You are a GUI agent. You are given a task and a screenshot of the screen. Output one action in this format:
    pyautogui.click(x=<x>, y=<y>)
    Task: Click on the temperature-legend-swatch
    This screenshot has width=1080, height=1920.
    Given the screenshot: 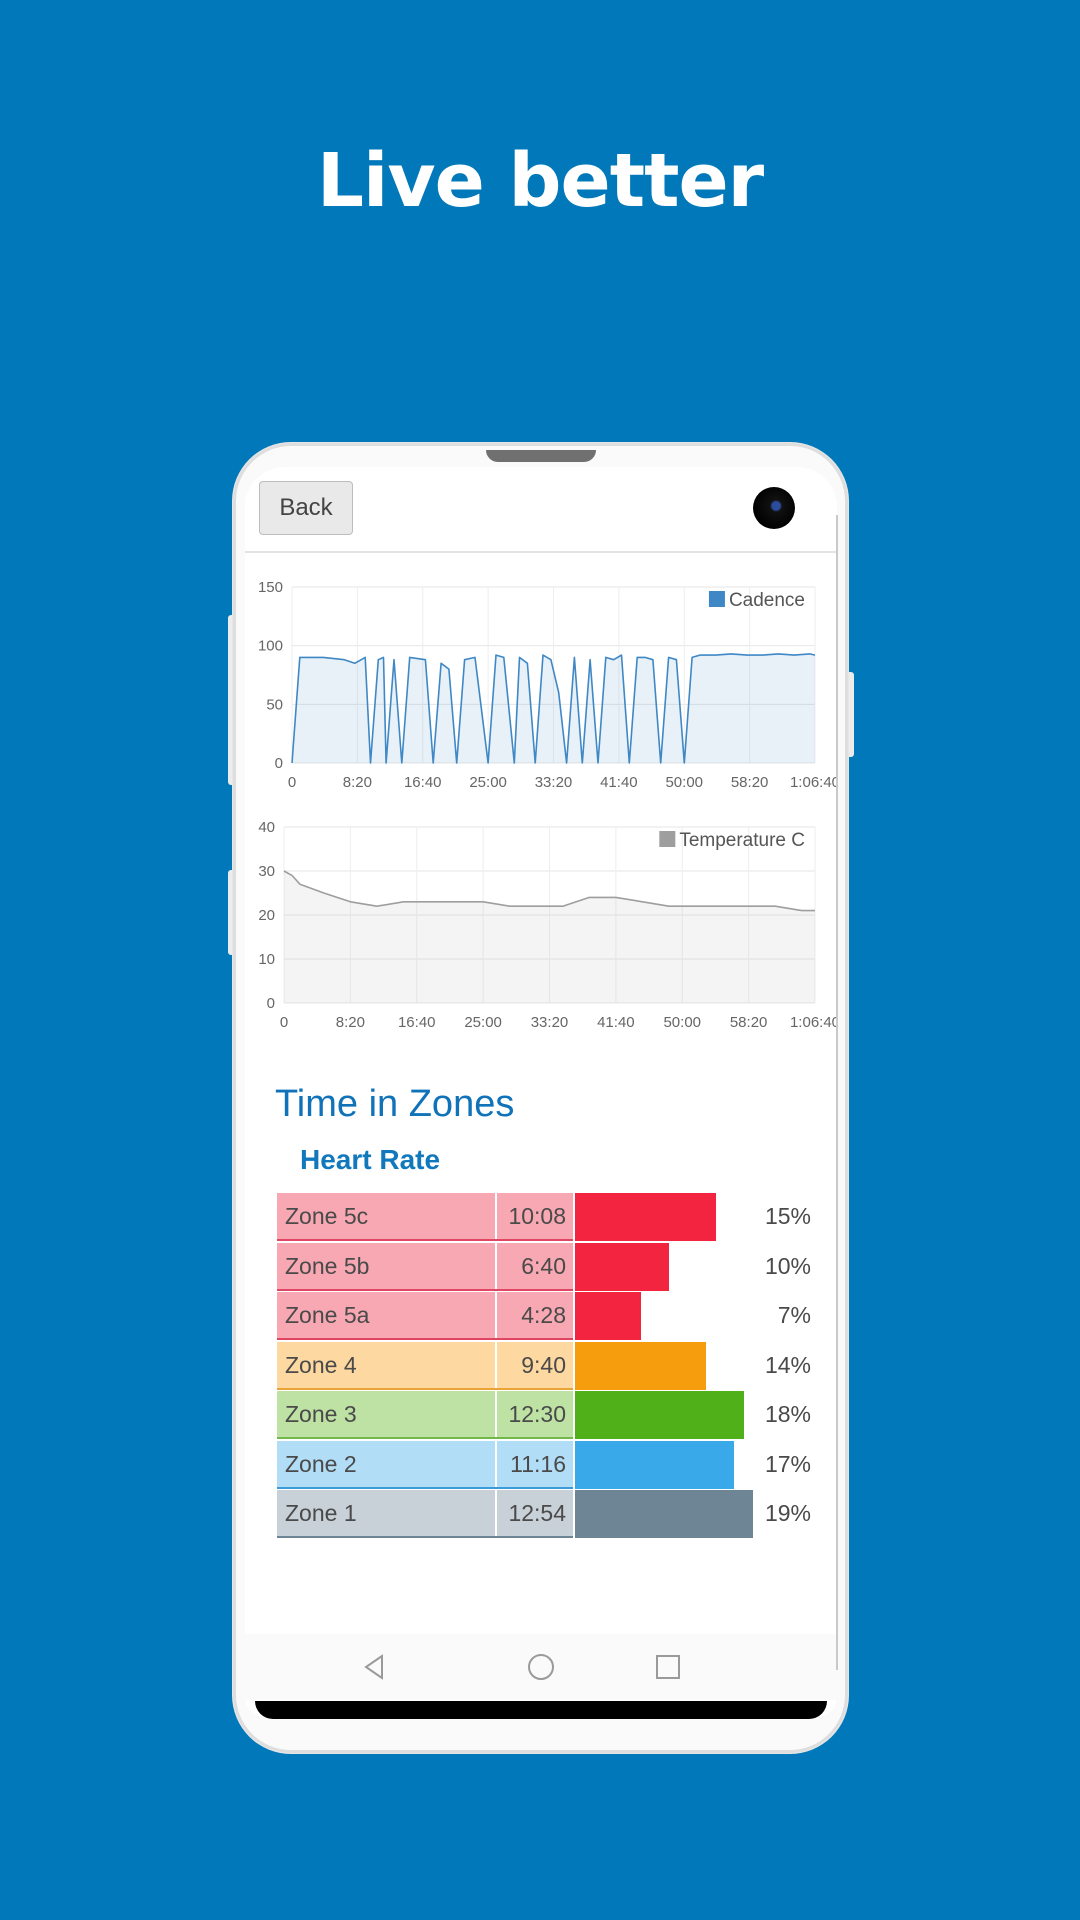 What is the action you would take?
    pyautogui.click(x=667, y=839)
    